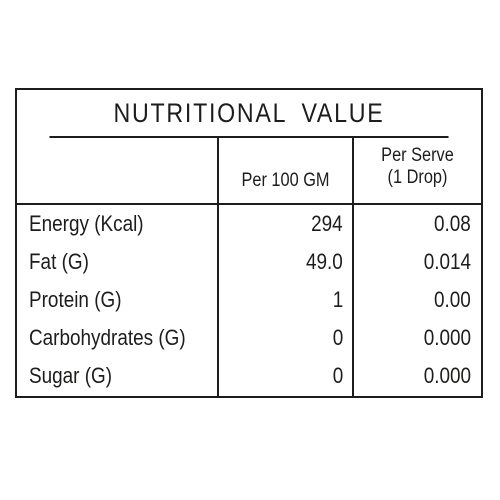  Describe the element at coordinates (249, 224) in the screenshot. I see `table-row-energy: Energy (Kcal) 294 0.08` at that location.